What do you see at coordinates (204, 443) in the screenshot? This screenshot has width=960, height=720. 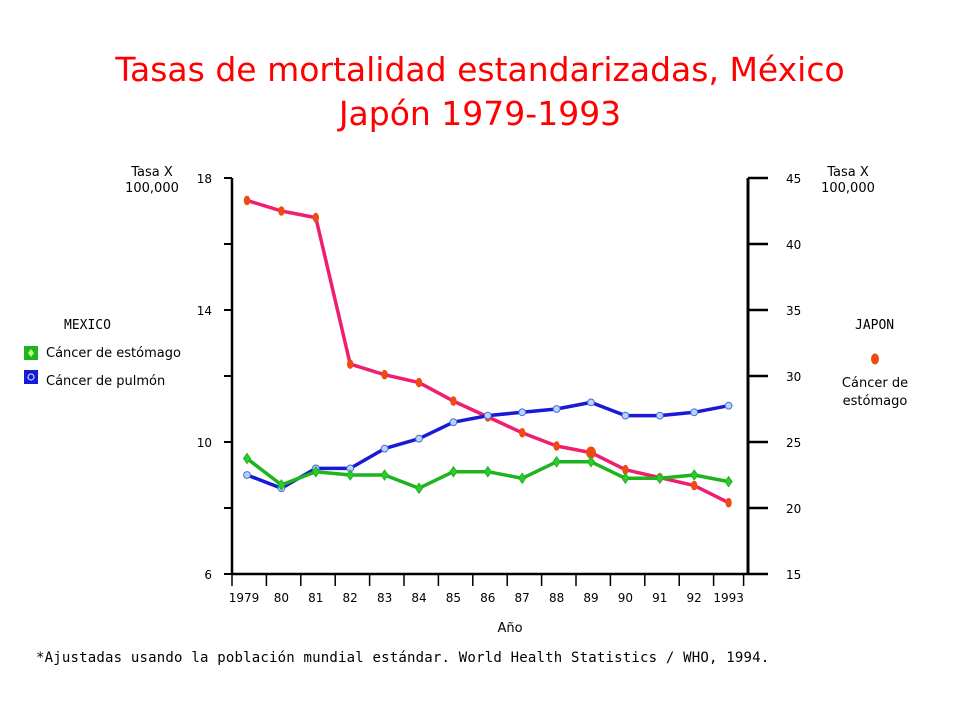 I see `left-axis-tick-label: 10` at bounding box center [204, 443].